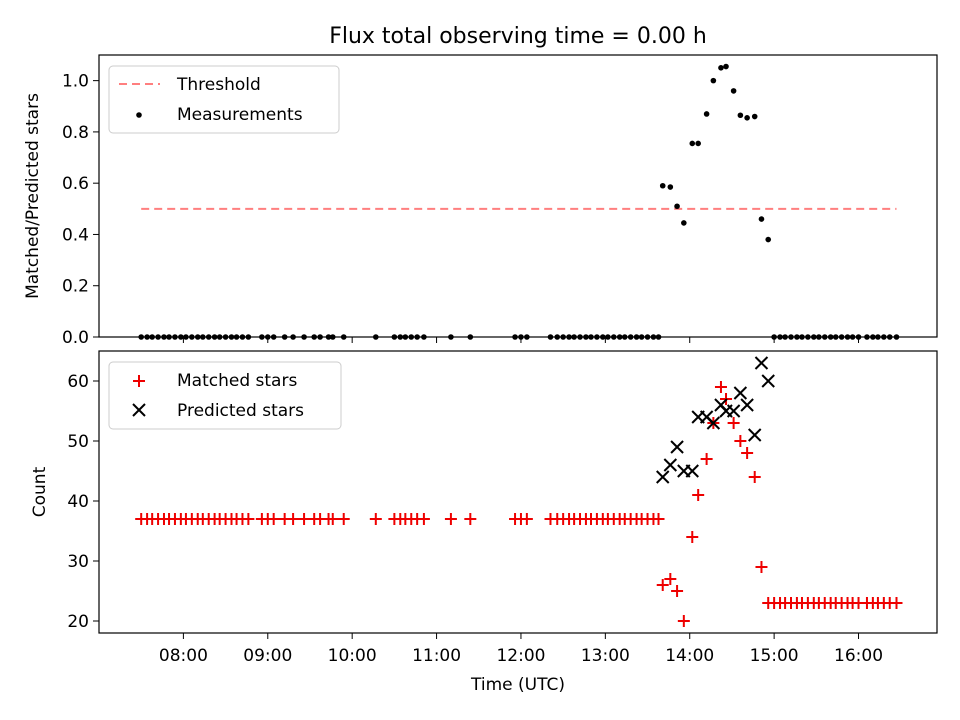  What do you see at coordinates (75, 184) in the screenshot?
I see `ratio-y-tick-label: 0.6` at bounding box center [75, 184].